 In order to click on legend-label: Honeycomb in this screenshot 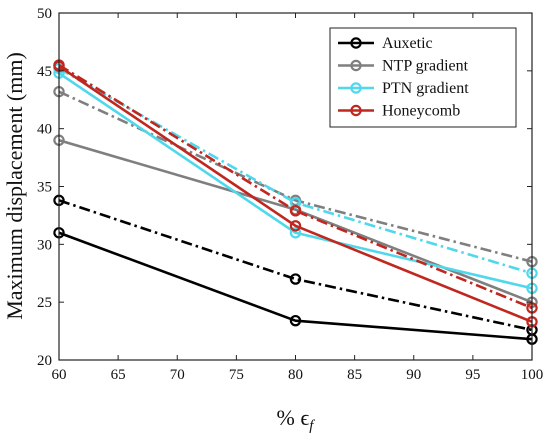, I will do `click(421, 111)`.